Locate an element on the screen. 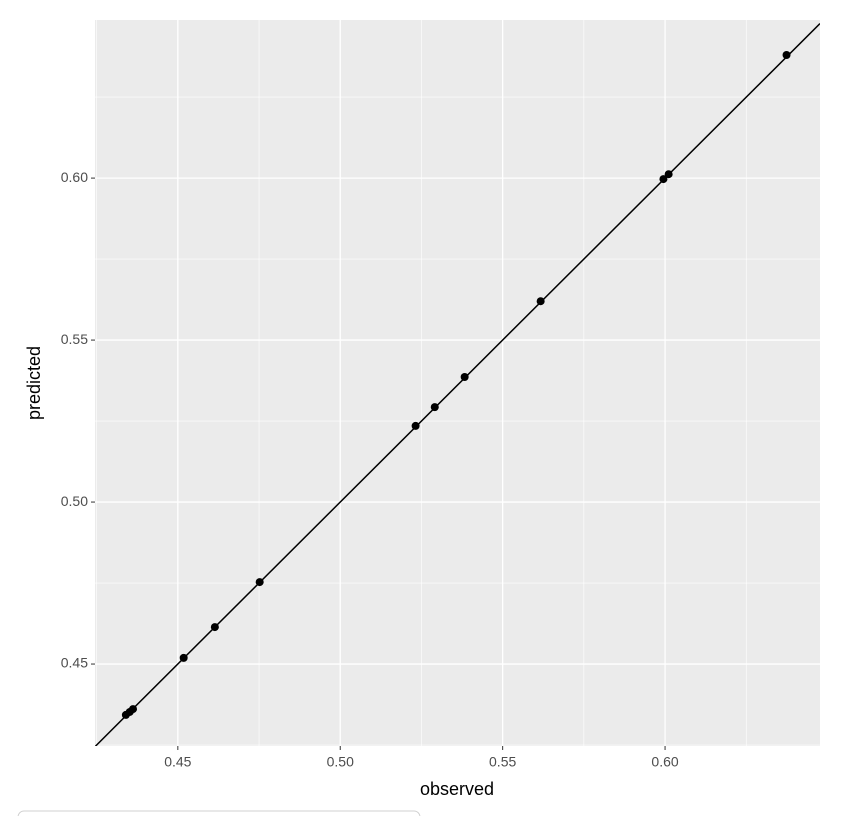  x-tick-label: 0.50 is located at coordinates (340, 762).